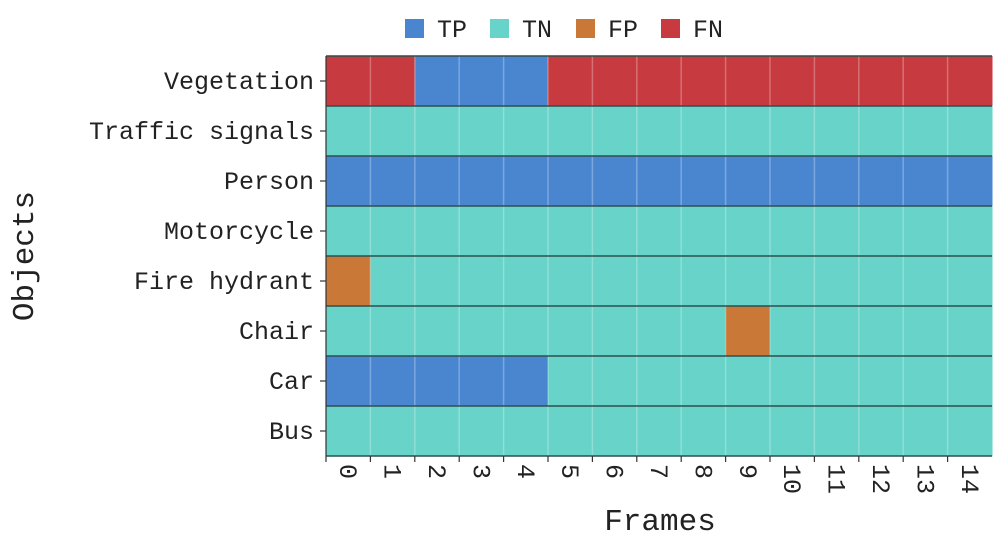 The height and width of the screenshot is (540, 993). I want to click on cell-motorcycle-frame-8: TN, so click(704, 231).